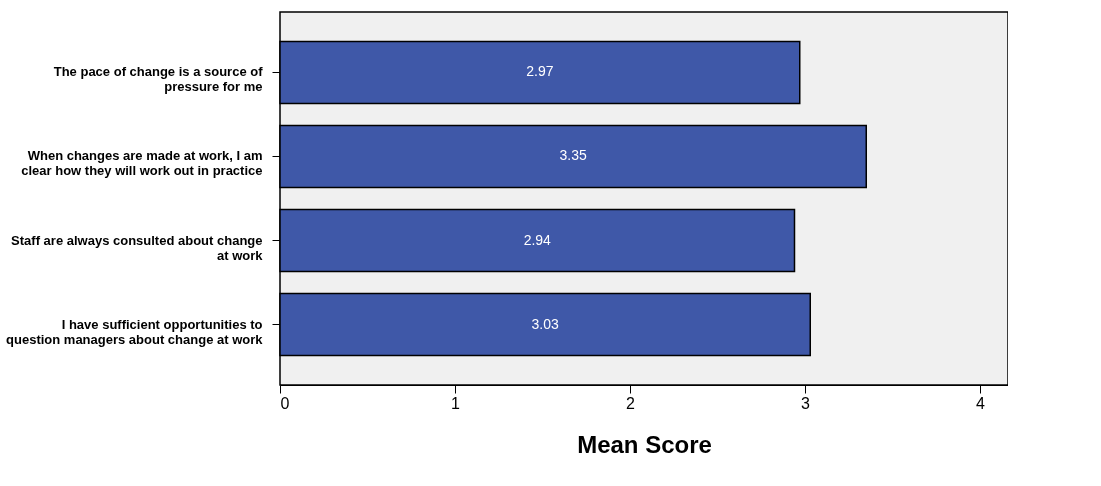 The width and height of the screenshot is (1101, 486). I want to click on x-axis-title: Mean Score, so click(644, 444).